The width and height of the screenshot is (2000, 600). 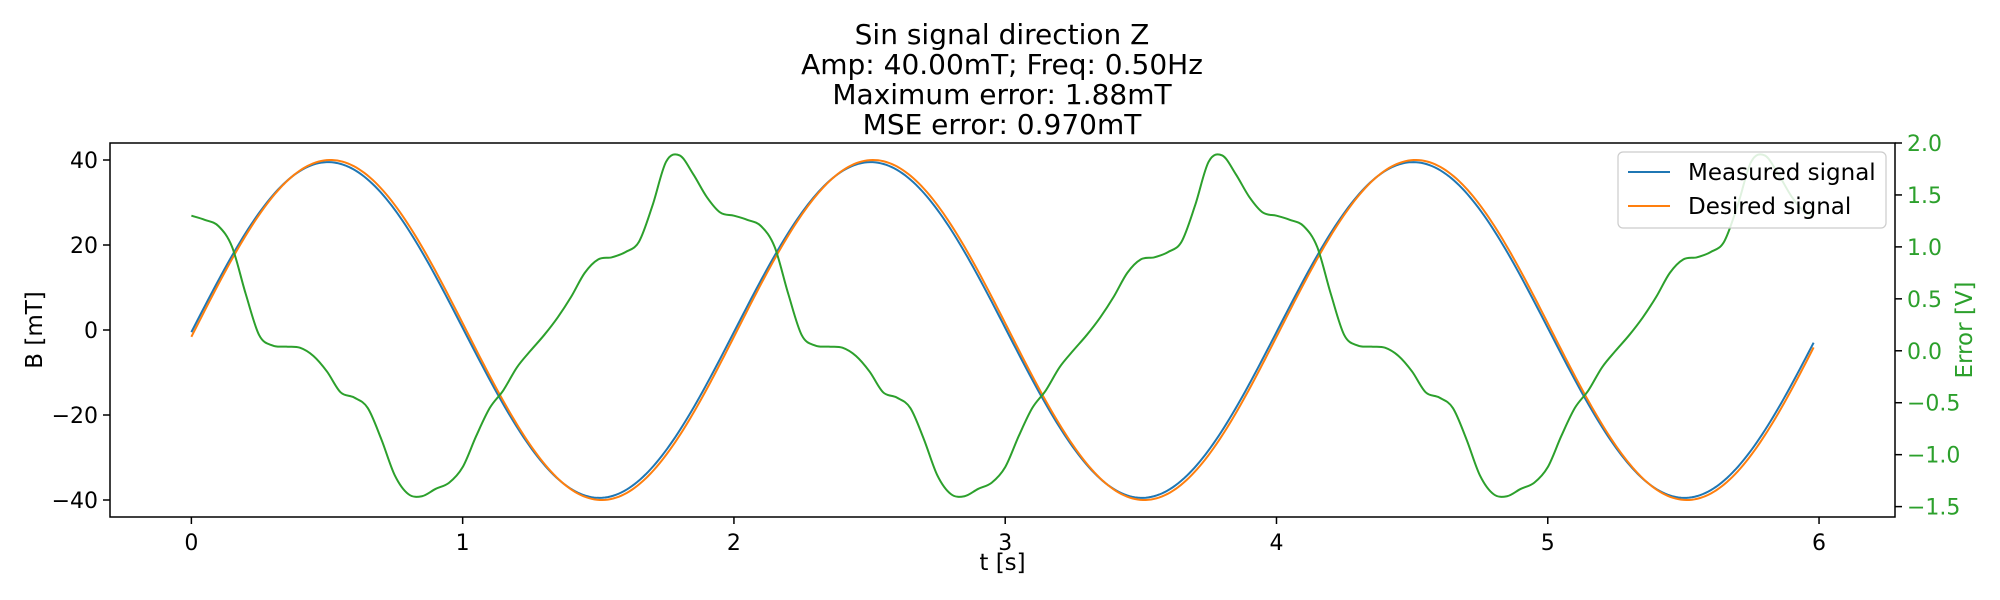 I want to click on y-tick-label: 20, so click(x=84, y=246).